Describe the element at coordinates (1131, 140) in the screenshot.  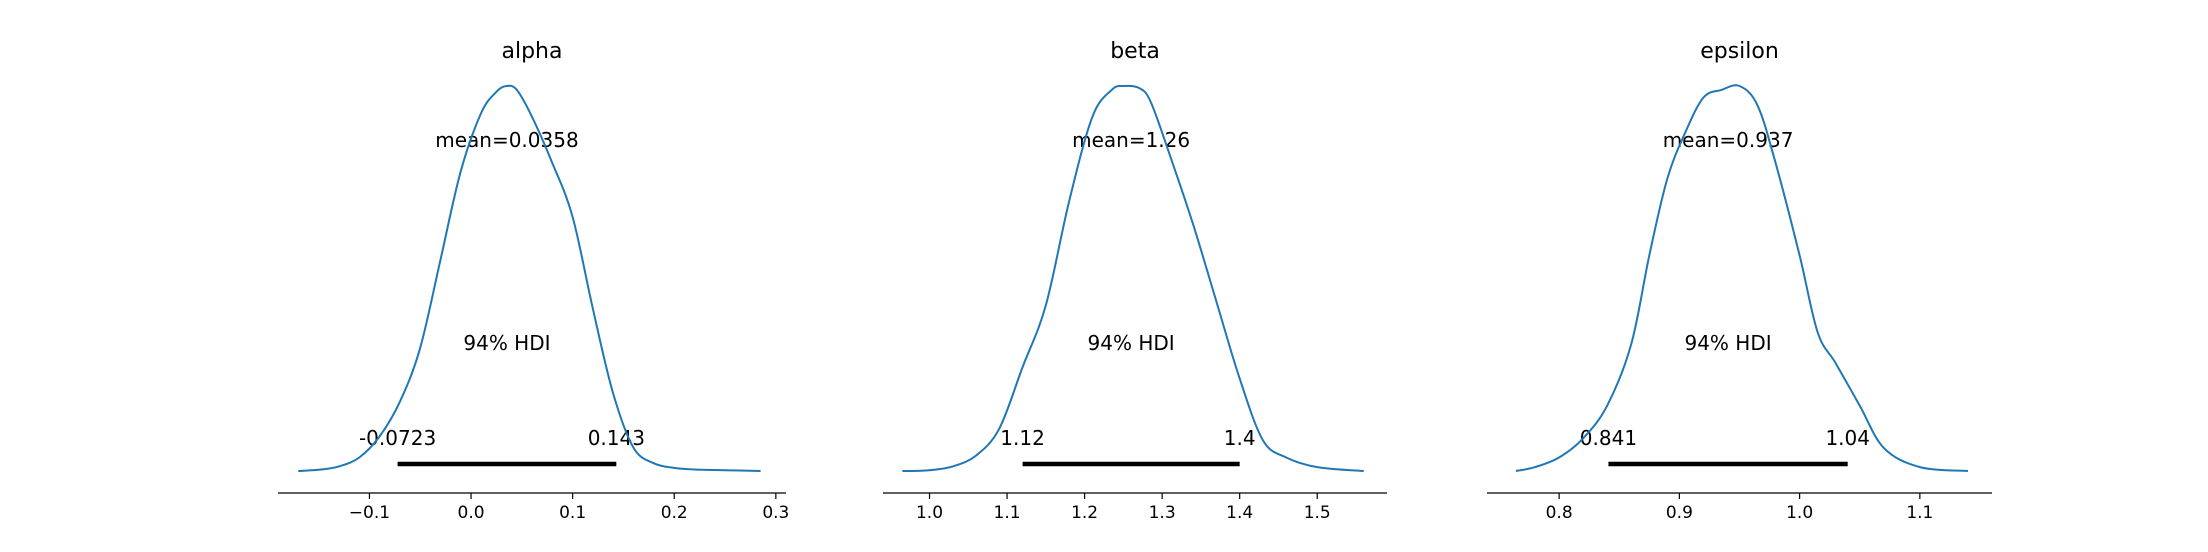
I see `mean-label: mean=1.26` at that location.